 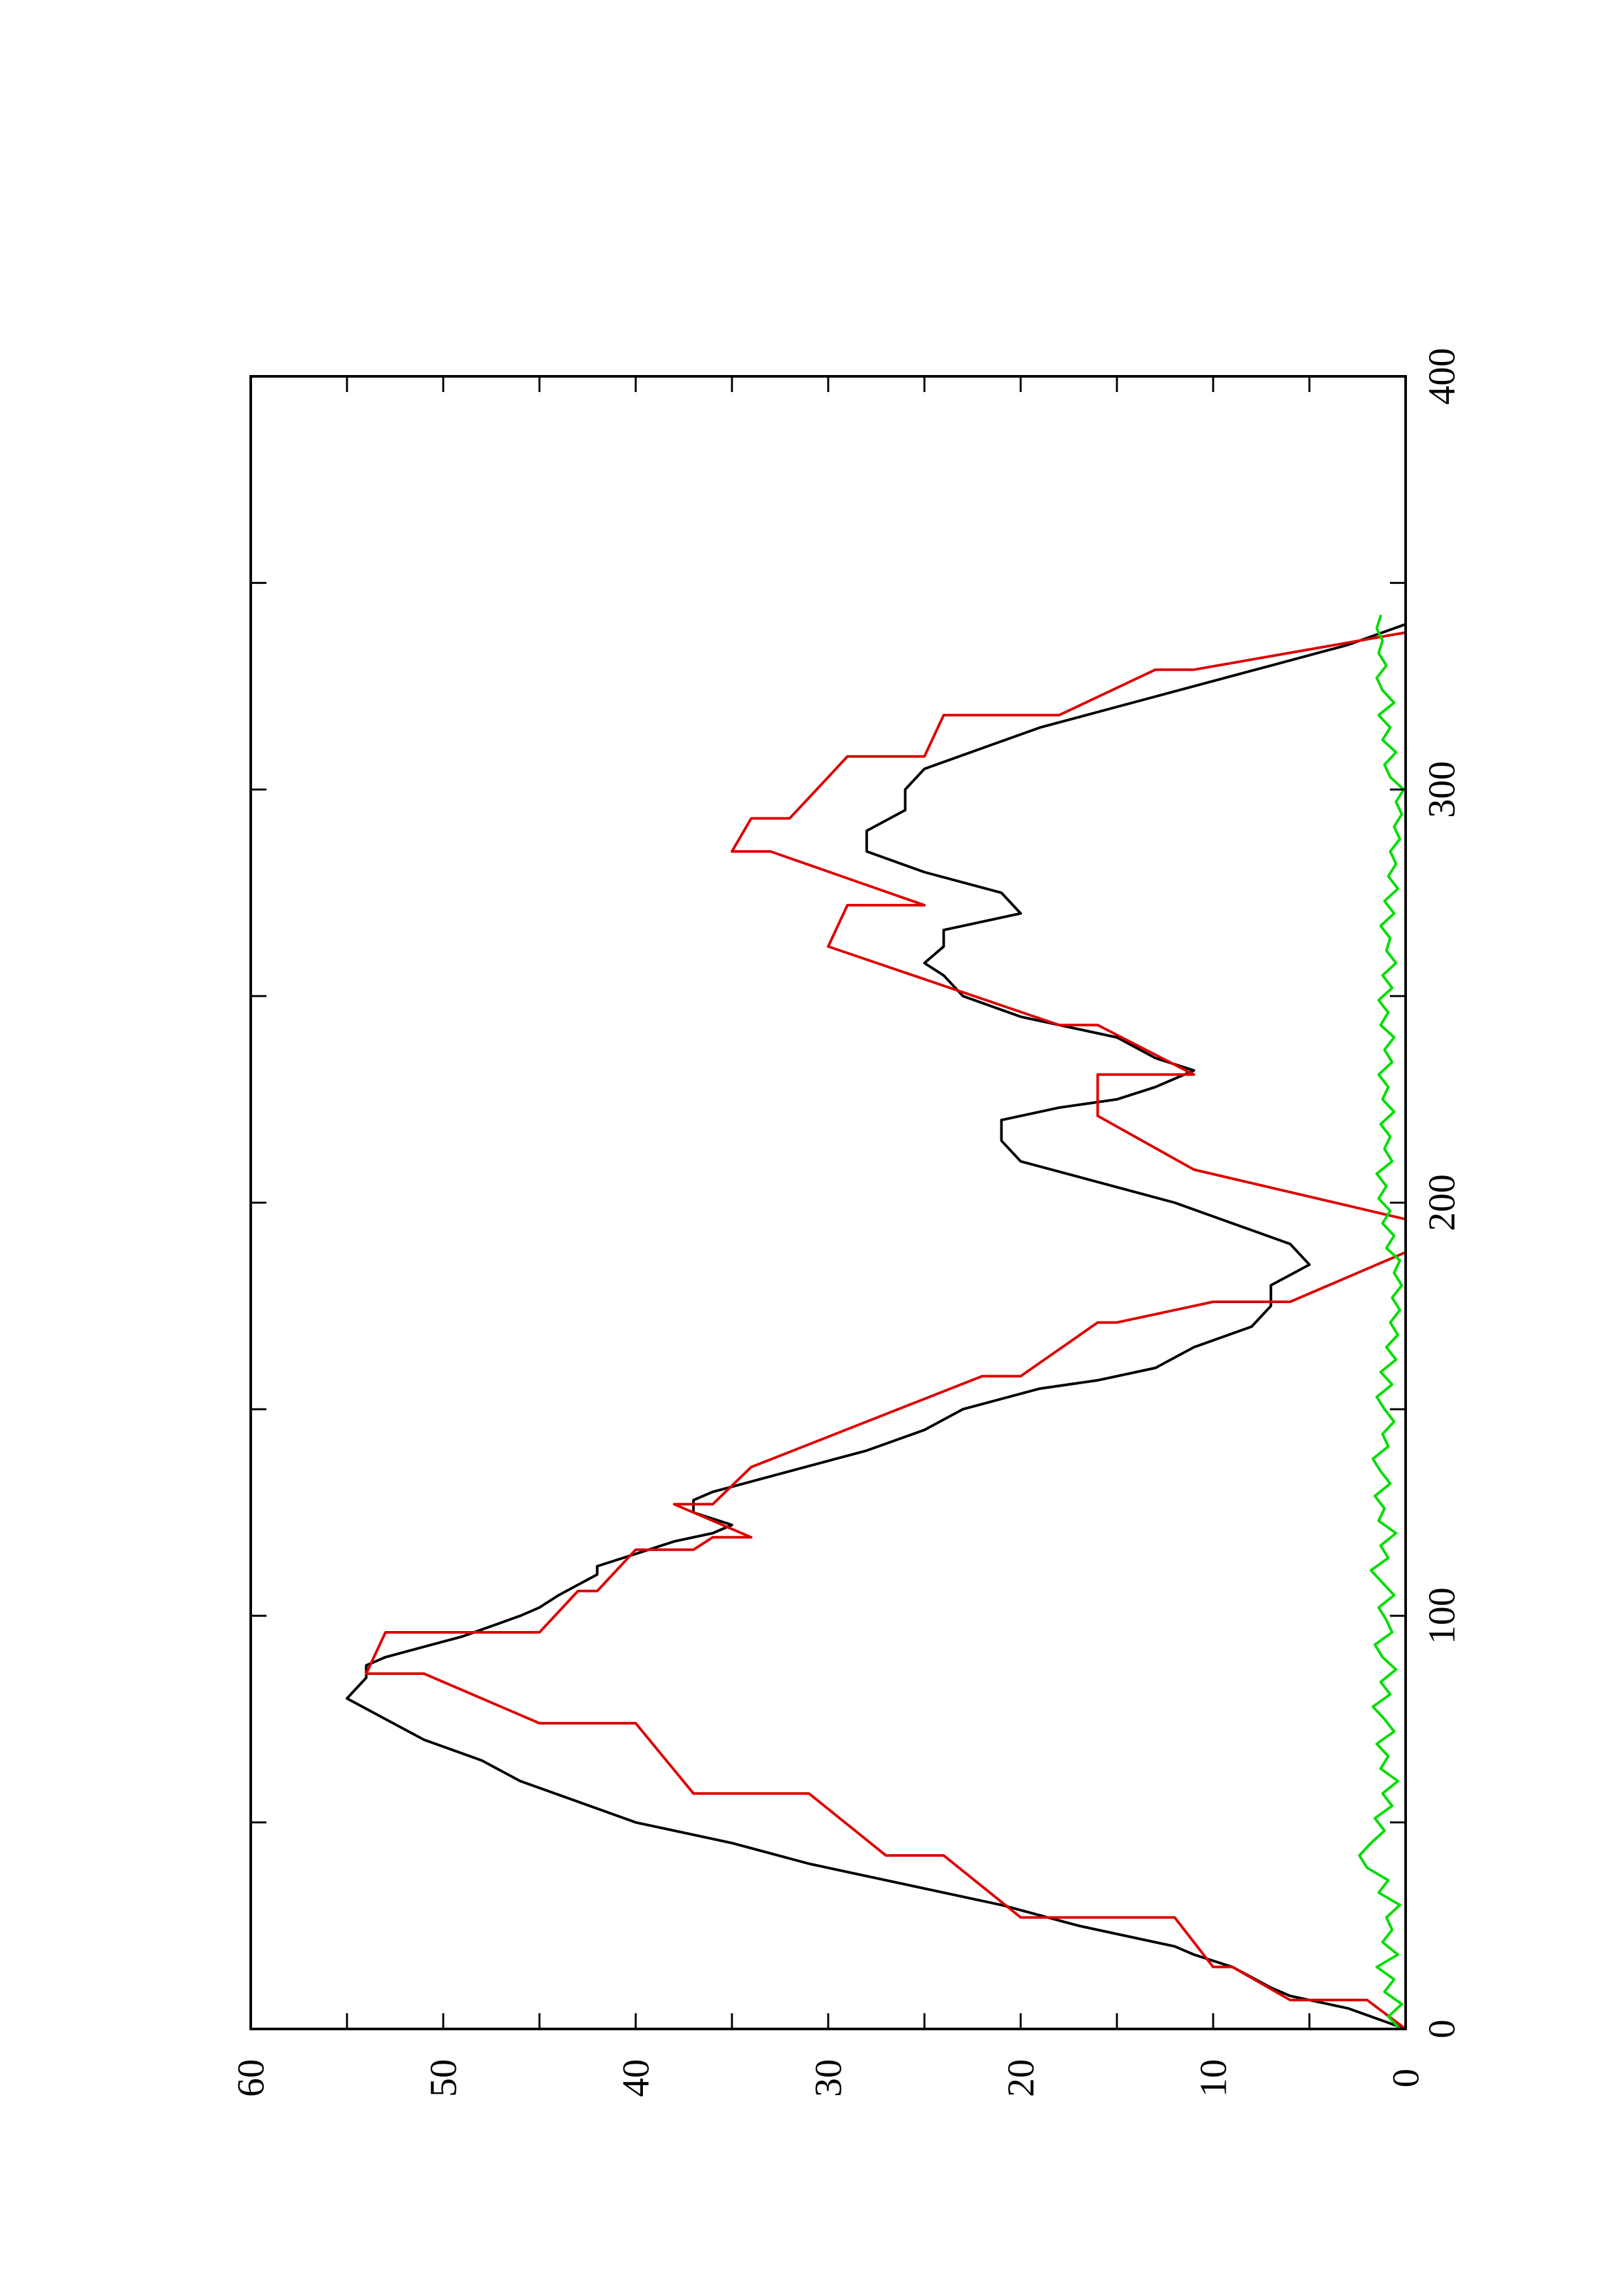 What do you see at coordinates (636, 2078) in the screenshot?
I see `y-tick-label: 40` at bounding box center [636, 2078].